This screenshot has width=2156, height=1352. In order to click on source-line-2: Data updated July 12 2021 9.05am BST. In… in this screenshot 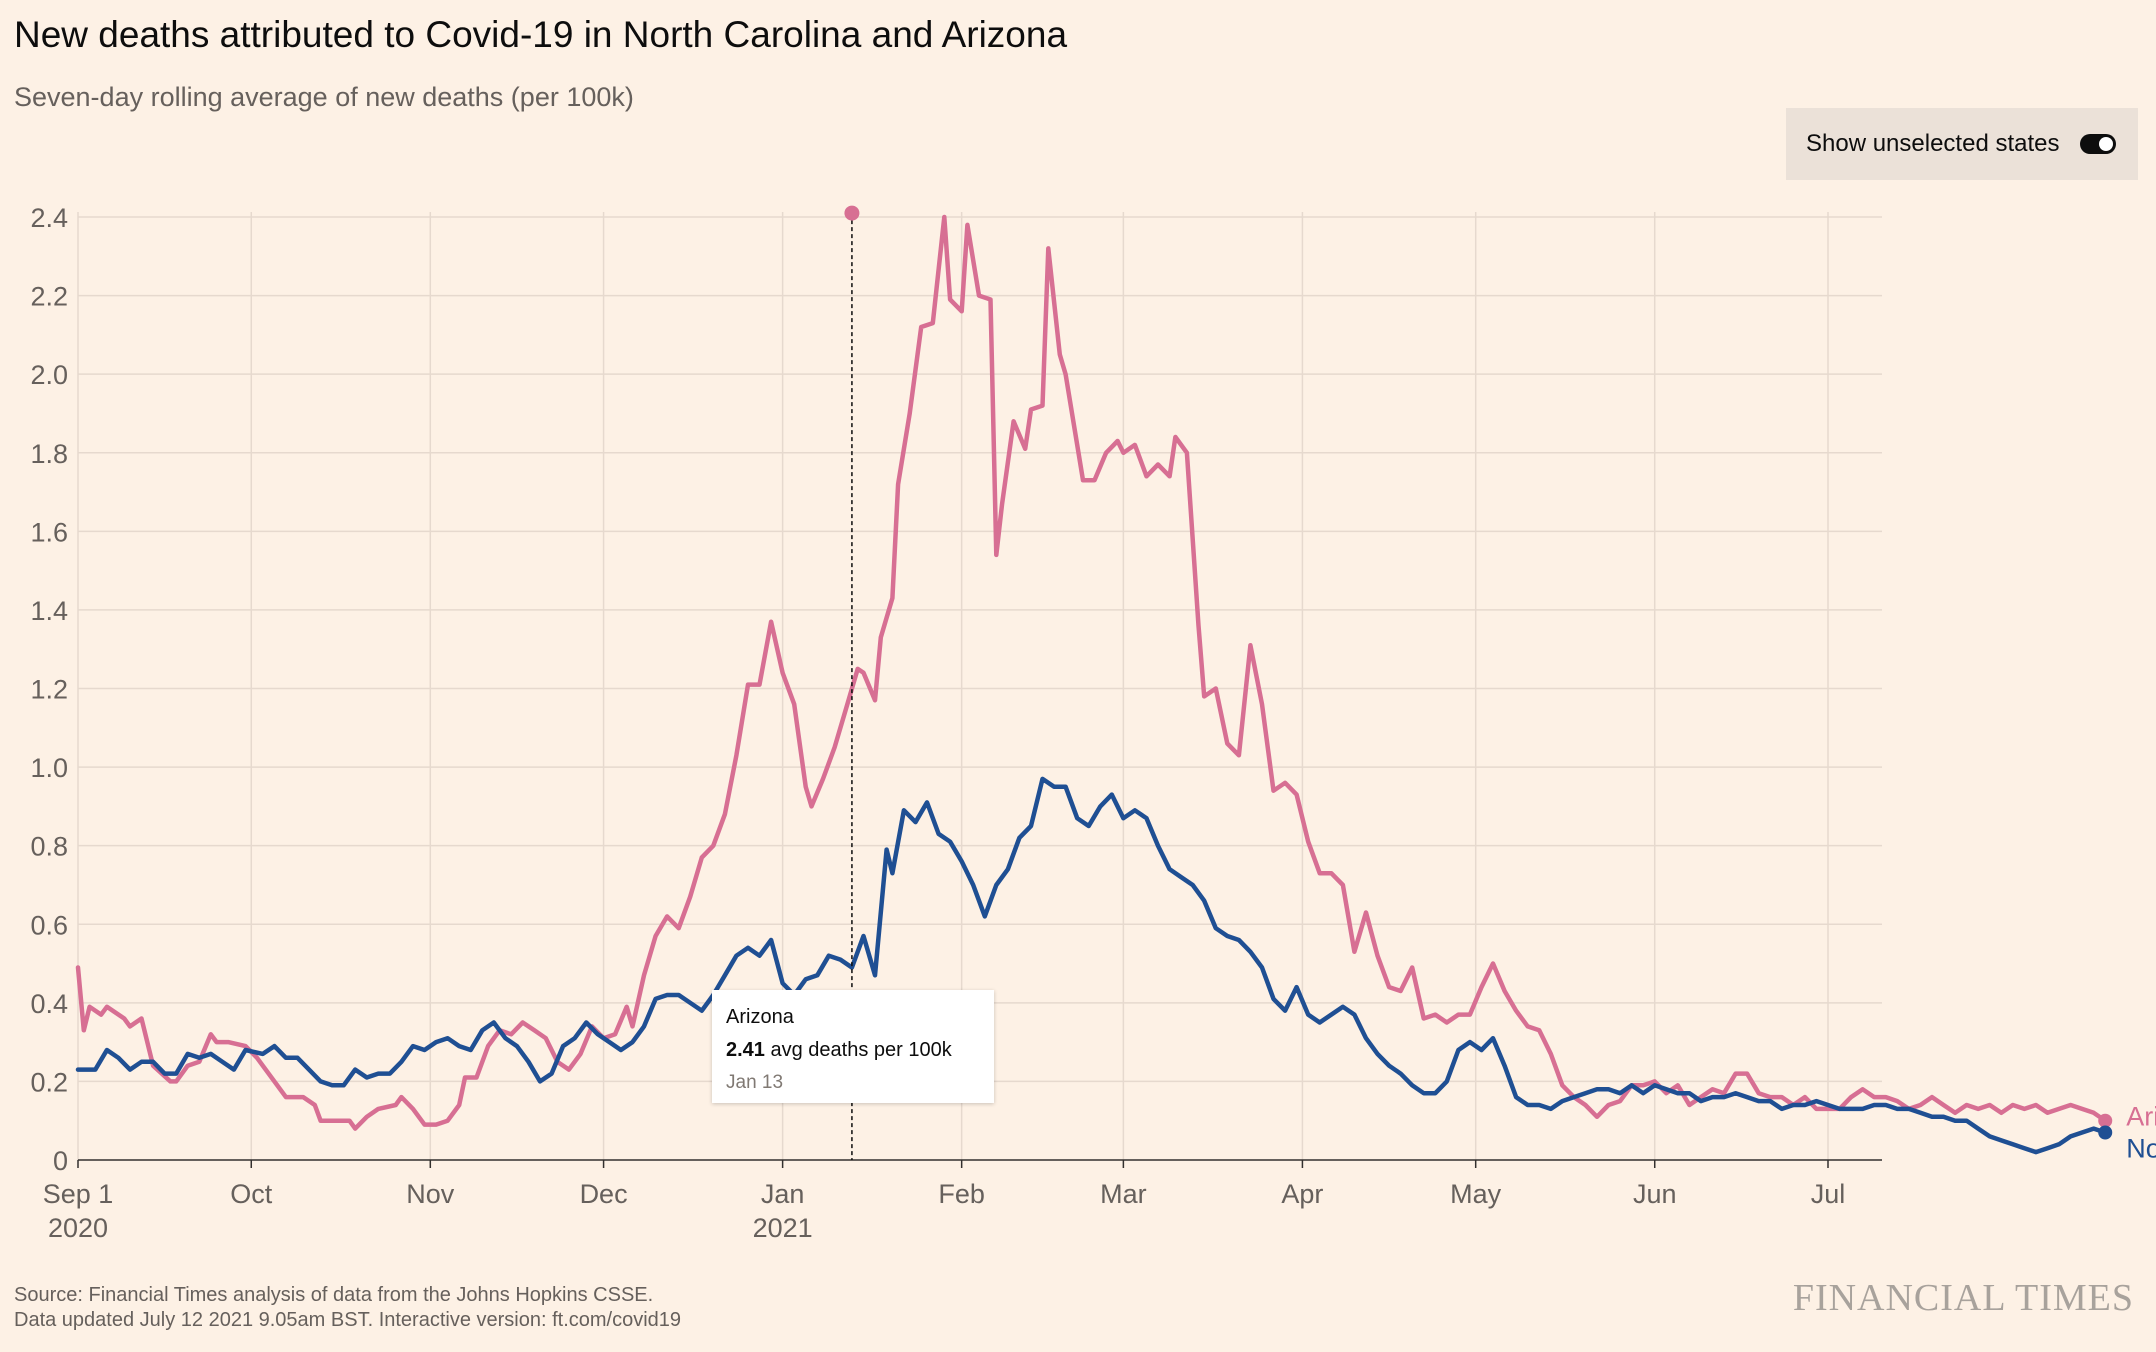, I will do `click(348, 1320)`.